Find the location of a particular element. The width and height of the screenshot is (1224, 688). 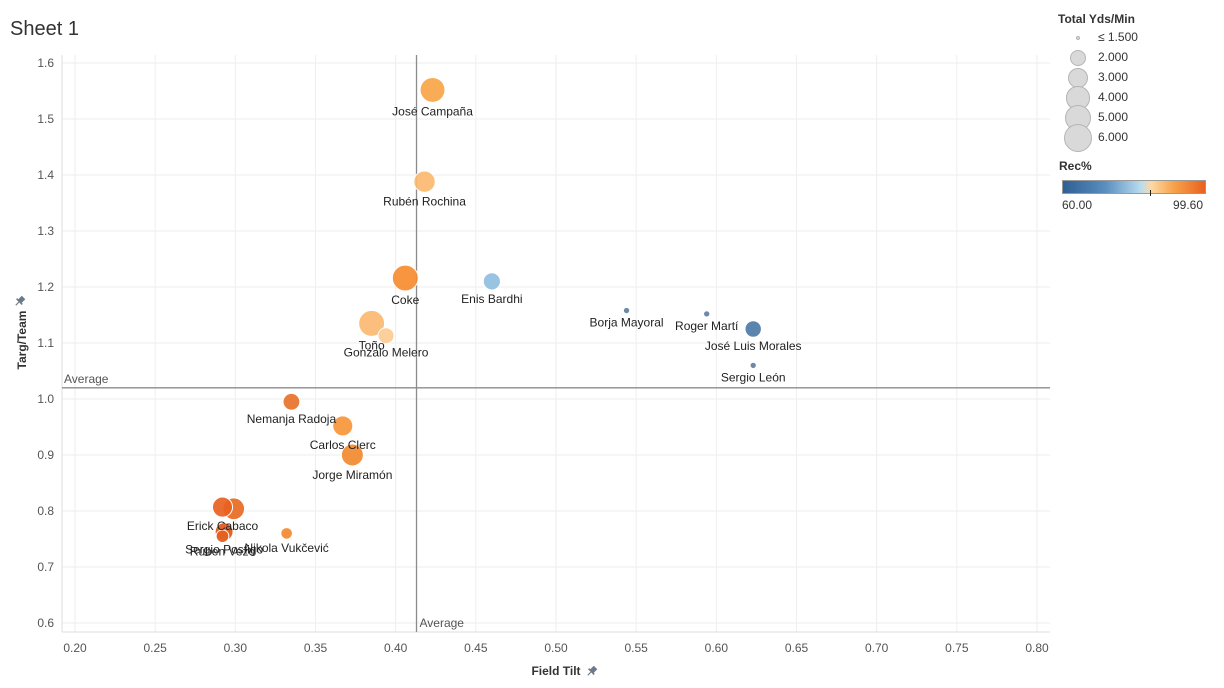

point-label: Borja Mayoral is located at coordinates (627, 323).